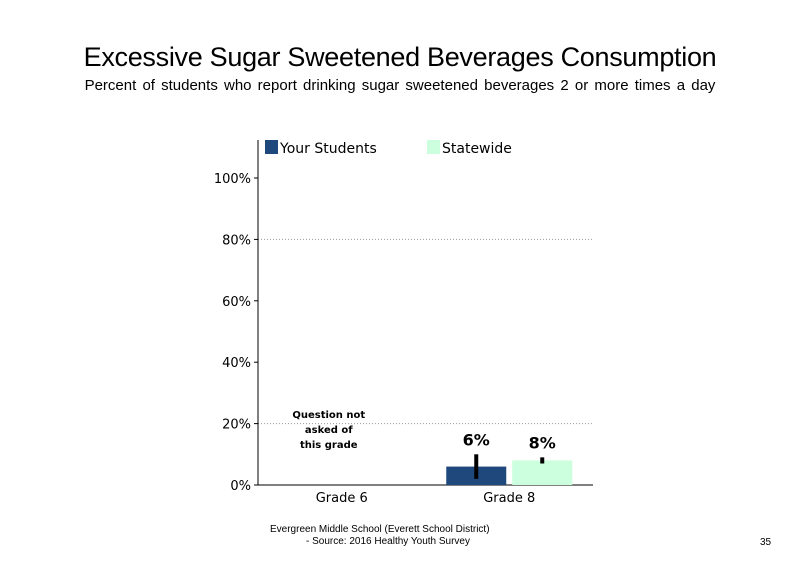 This screenshot has width=800, height=568. What do you see at coordinates (236, 425) in the screenshot?
I see `y-tick-label: 20%` at bounding box center [236, 425].